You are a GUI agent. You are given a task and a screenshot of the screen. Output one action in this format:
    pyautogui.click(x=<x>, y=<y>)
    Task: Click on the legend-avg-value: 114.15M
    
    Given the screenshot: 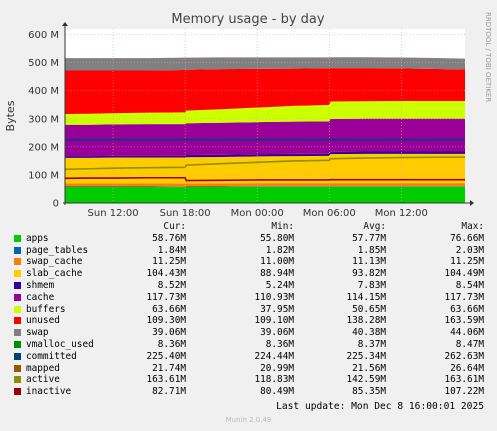 What is the action you would take?
    pyautogui.click(x=366, y=297)
    